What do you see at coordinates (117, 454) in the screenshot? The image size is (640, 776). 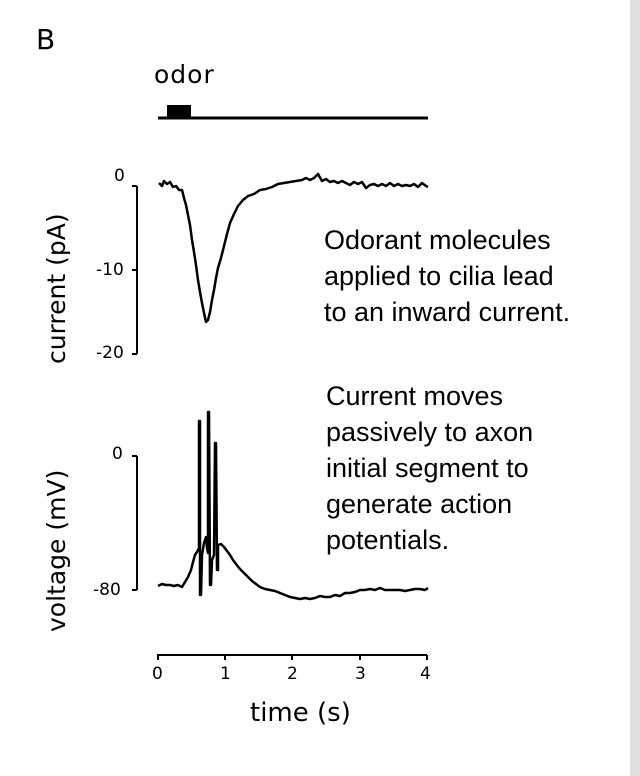 I see `voltage-tick-0: 0` at bounding box center [117, 454].